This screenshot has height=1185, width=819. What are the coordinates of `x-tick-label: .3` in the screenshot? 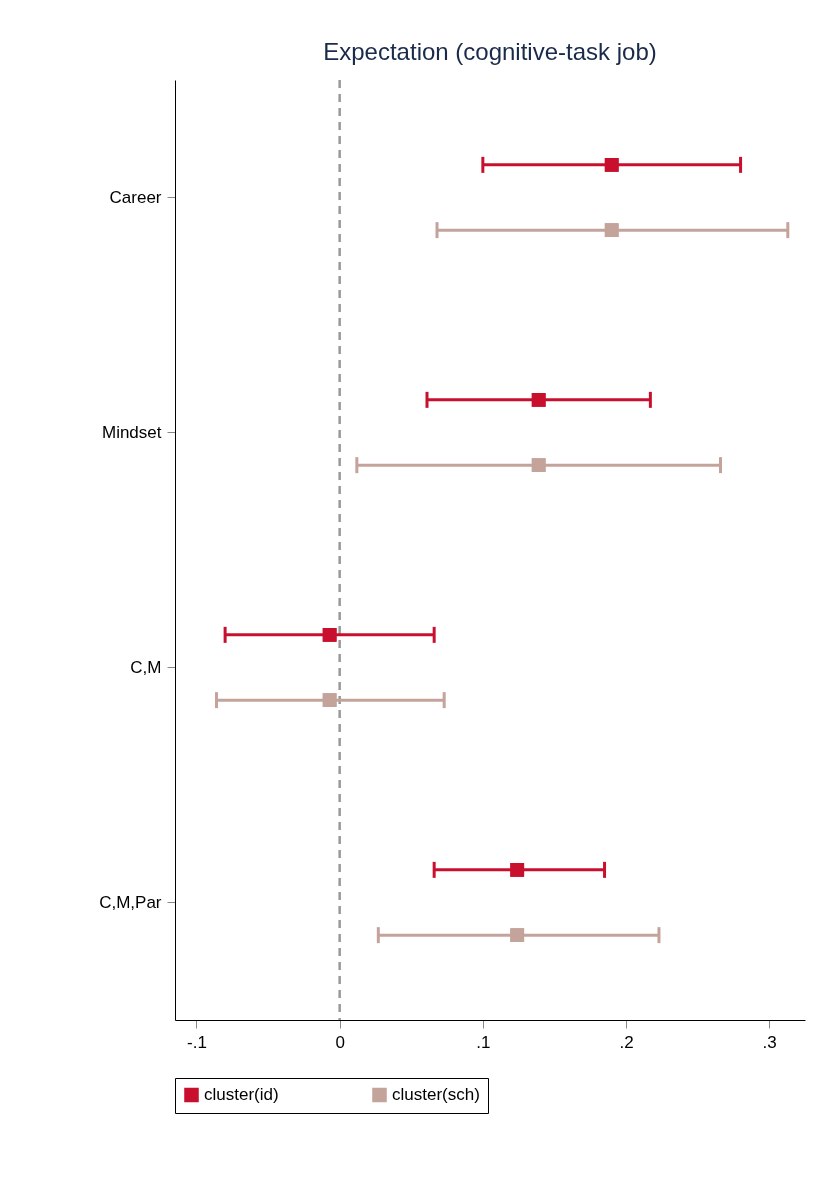 It's located at (769, 1042).